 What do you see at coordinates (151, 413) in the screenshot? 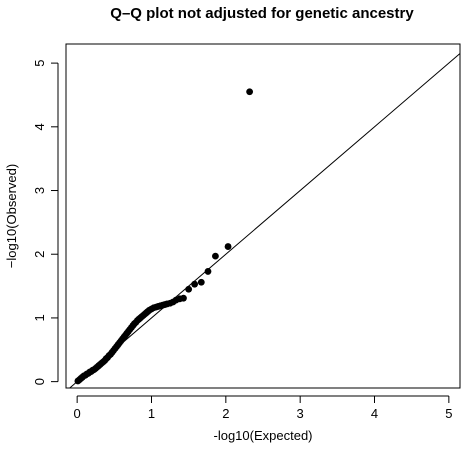
I see `x-tick-label: 1` at bounding box center [151, 413].